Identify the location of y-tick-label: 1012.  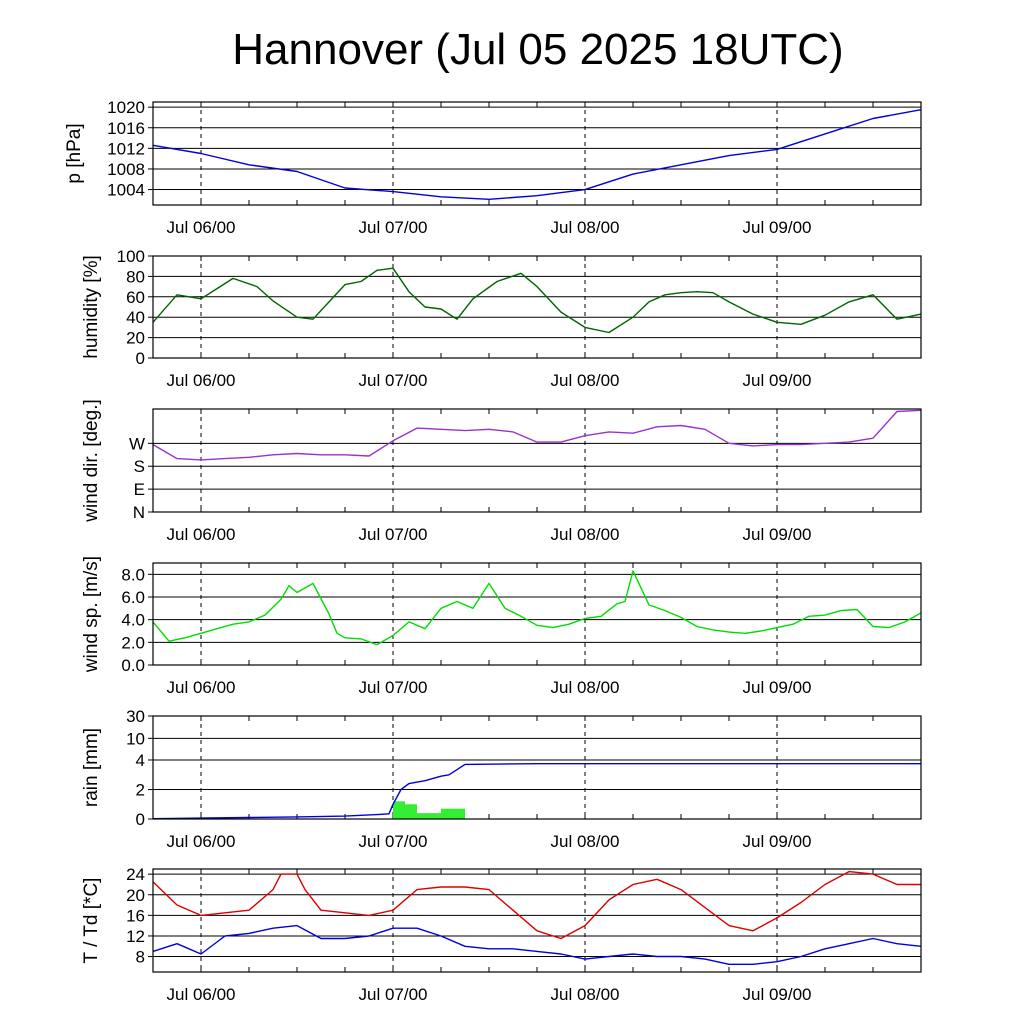
(126, 148).